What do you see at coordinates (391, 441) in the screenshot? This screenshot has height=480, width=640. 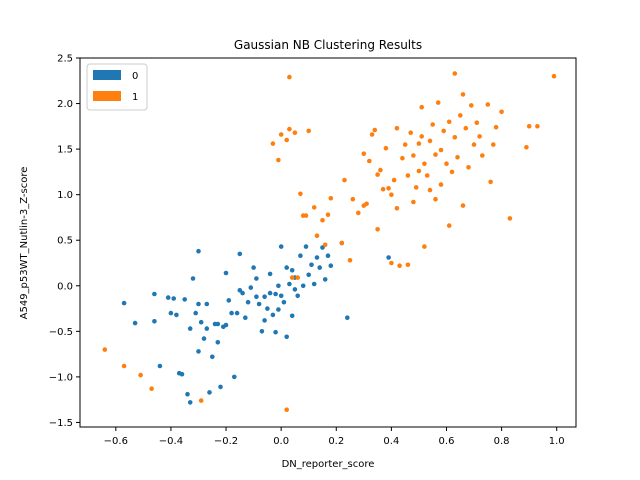 I see `x-tick-label: 0.4` at bounding box center [391, 441].